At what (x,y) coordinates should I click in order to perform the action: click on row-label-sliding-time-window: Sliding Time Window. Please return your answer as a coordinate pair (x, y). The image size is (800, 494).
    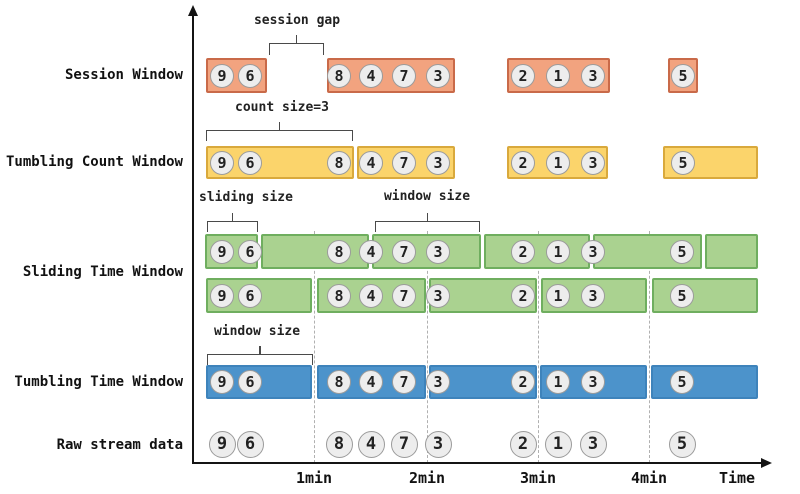
    Looking at the image, I should click on (102, 272).